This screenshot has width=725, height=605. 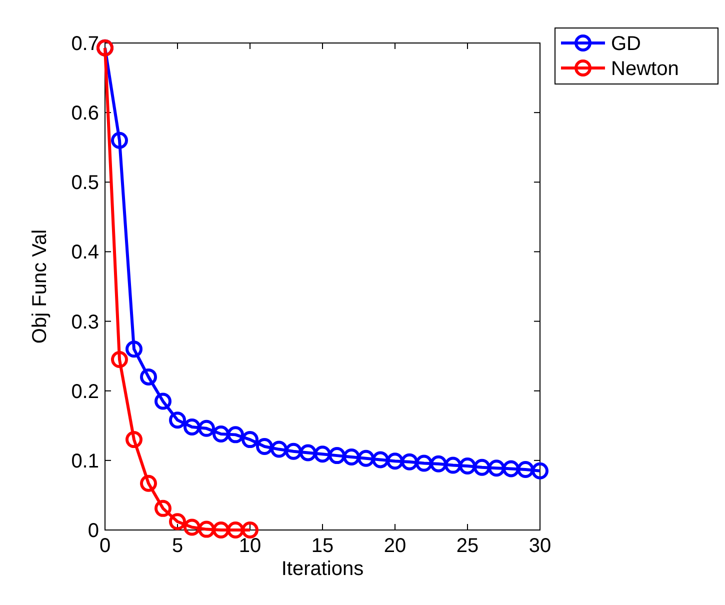 What do you see at coordinates (85, 113) in the screenshot?
I see `y-tick-label: 0.6` at bounding box center [85, 113].